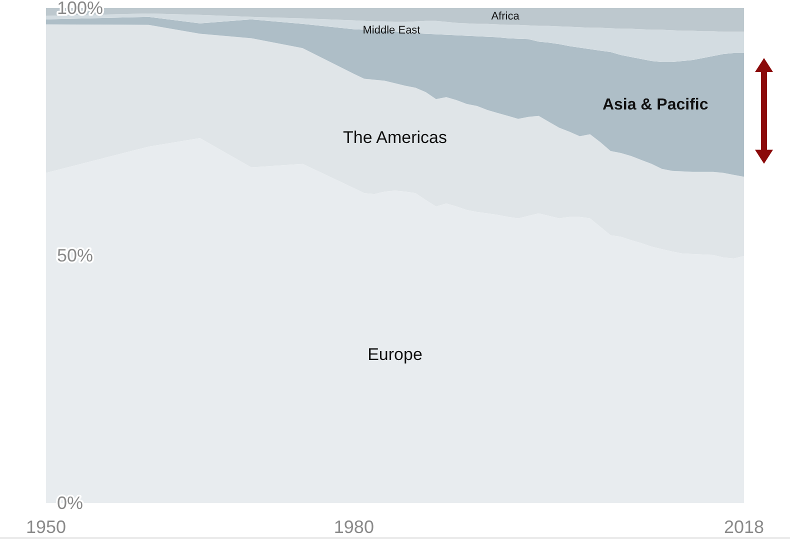 Image resolution: width=790 pixels, height=545 pixels. What do you see at coordinates (46, 527) in the screenshot?
I see `x-tick-label: 1950` at bounding box center [46, 527].